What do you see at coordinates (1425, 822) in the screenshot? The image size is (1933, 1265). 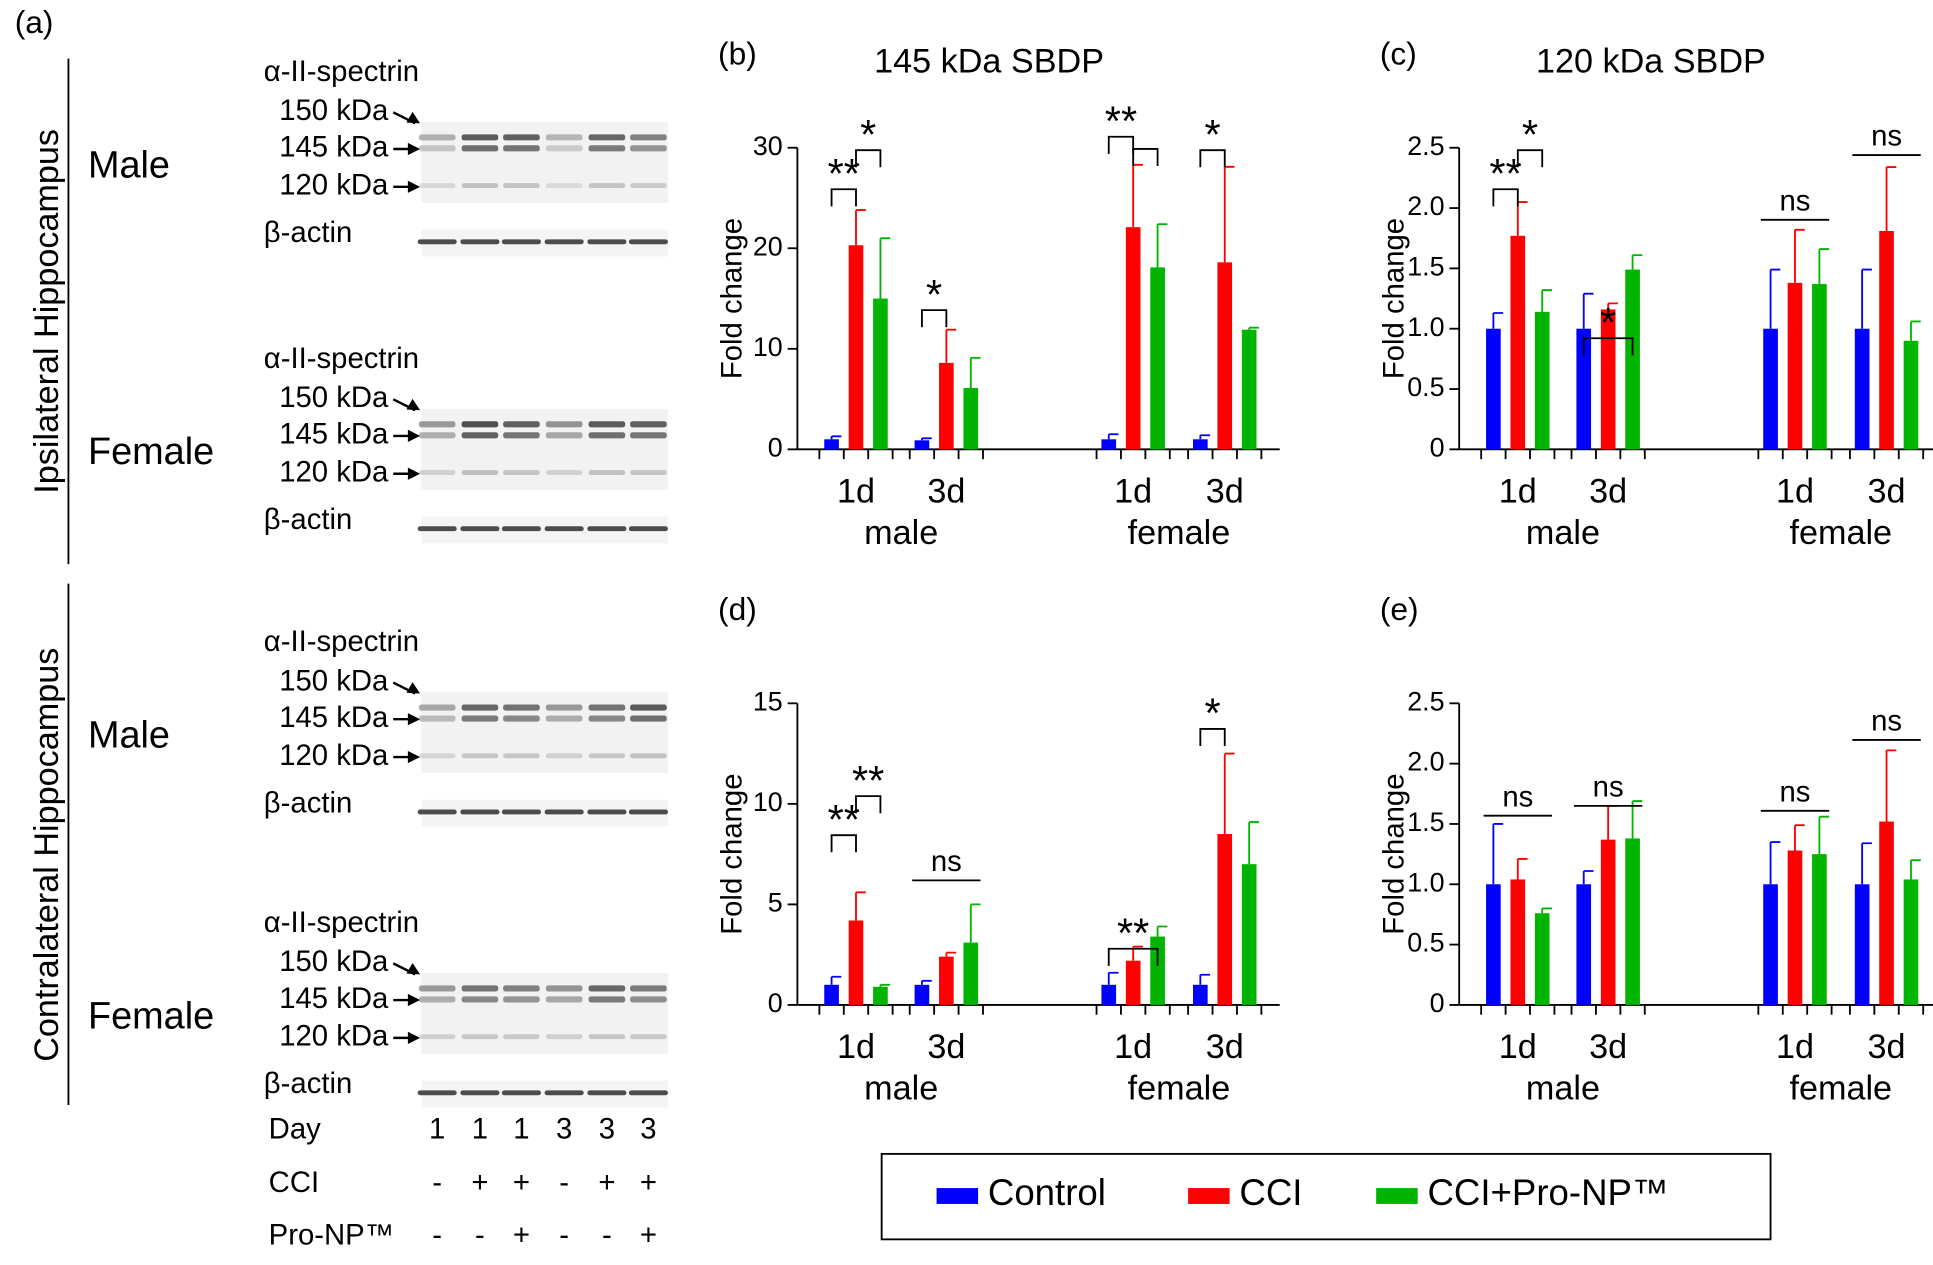 I see `y-tick-label: 1.5` at bounding box center [1425, 822].